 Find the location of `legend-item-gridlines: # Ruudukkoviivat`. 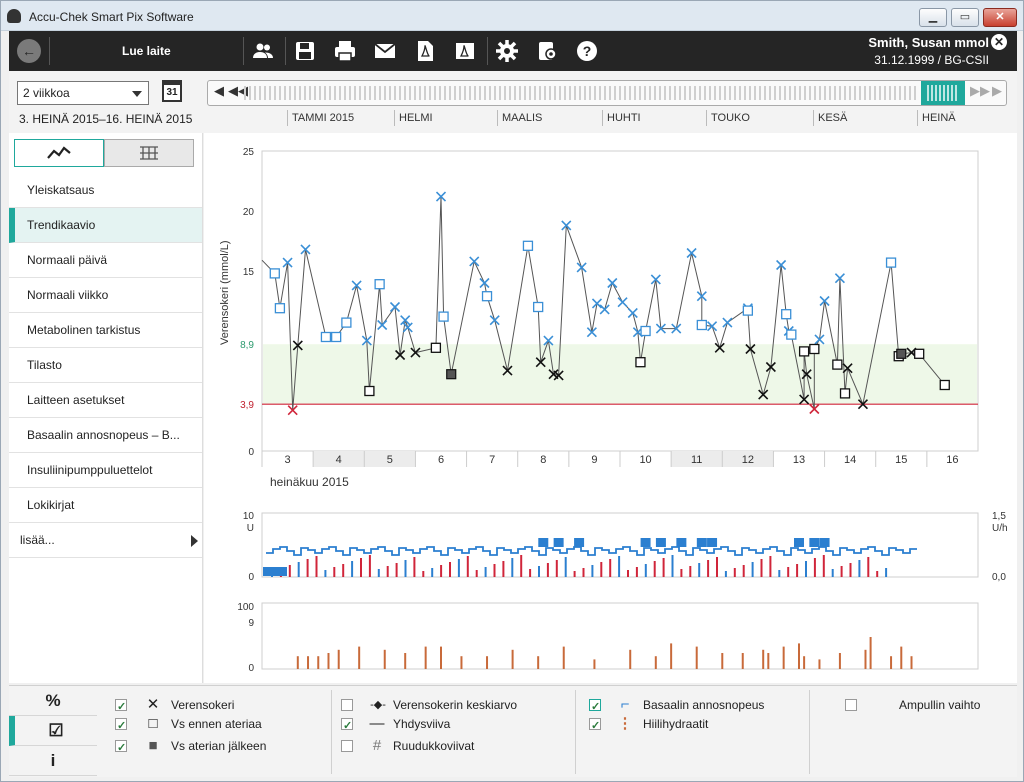

legend-item-gridlines: # Ruudukkoviivat is located at coordinates (458, 746).